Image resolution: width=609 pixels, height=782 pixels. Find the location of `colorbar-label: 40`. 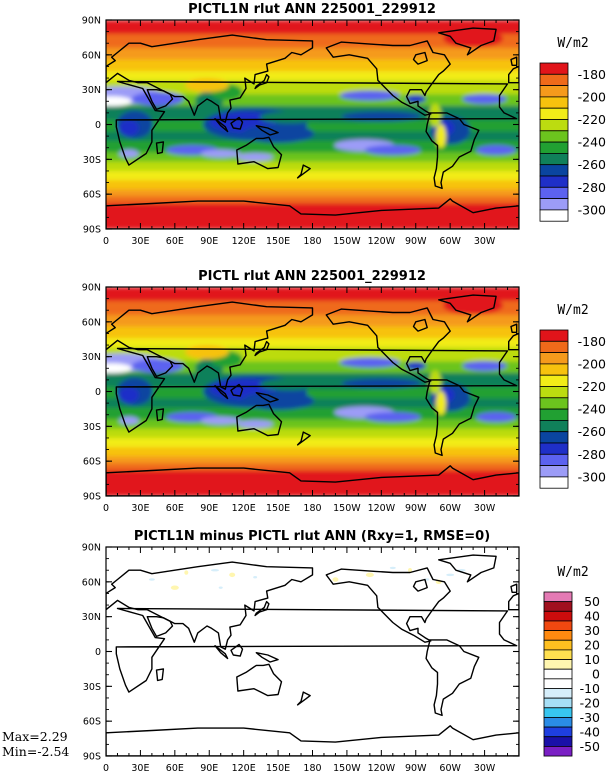

colorbar-label: 40 is located at coordinates (592, 616).